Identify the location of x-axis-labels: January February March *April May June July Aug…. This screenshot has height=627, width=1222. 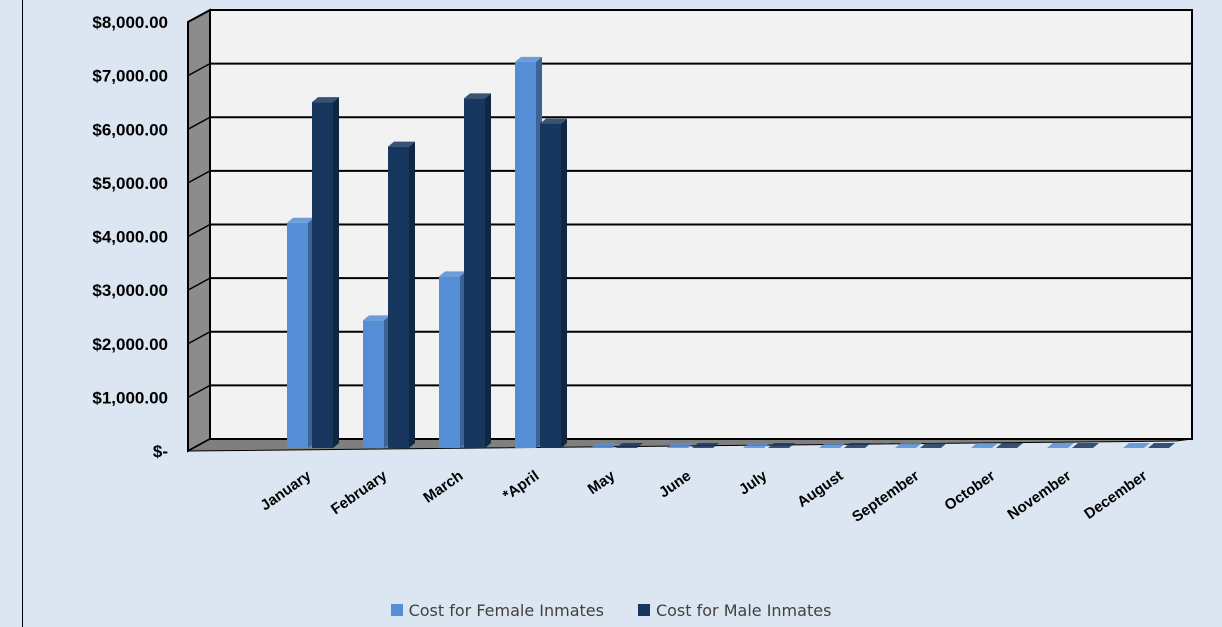
(703, 496).